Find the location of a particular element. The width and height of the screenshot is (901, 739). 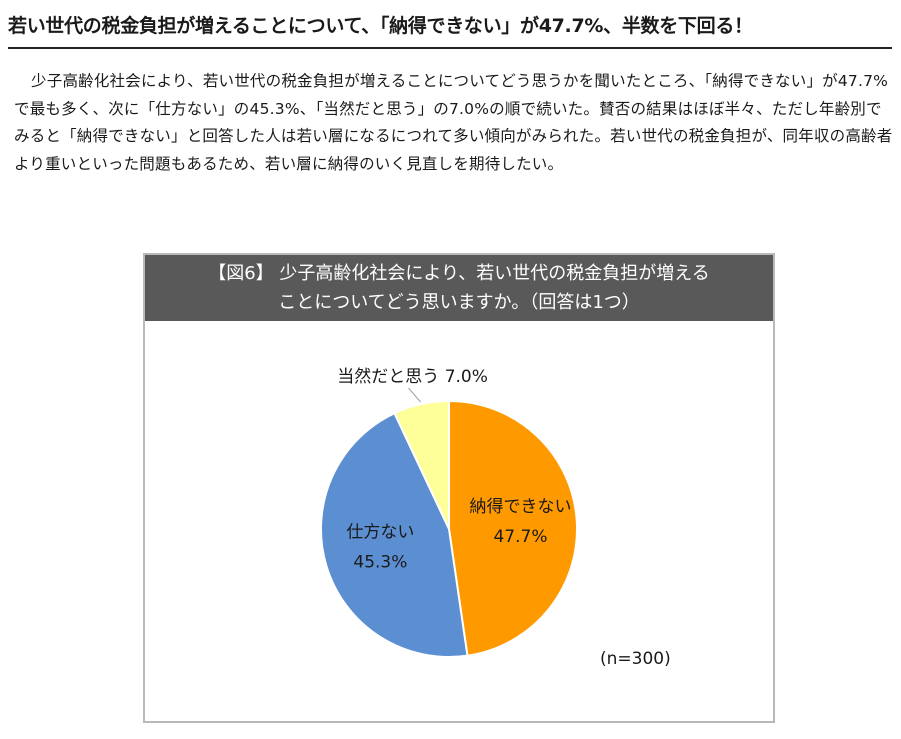

chart-title-line-2: ことについてどう思いますか。（回答は1つ） is located at coordinates (459, 302).